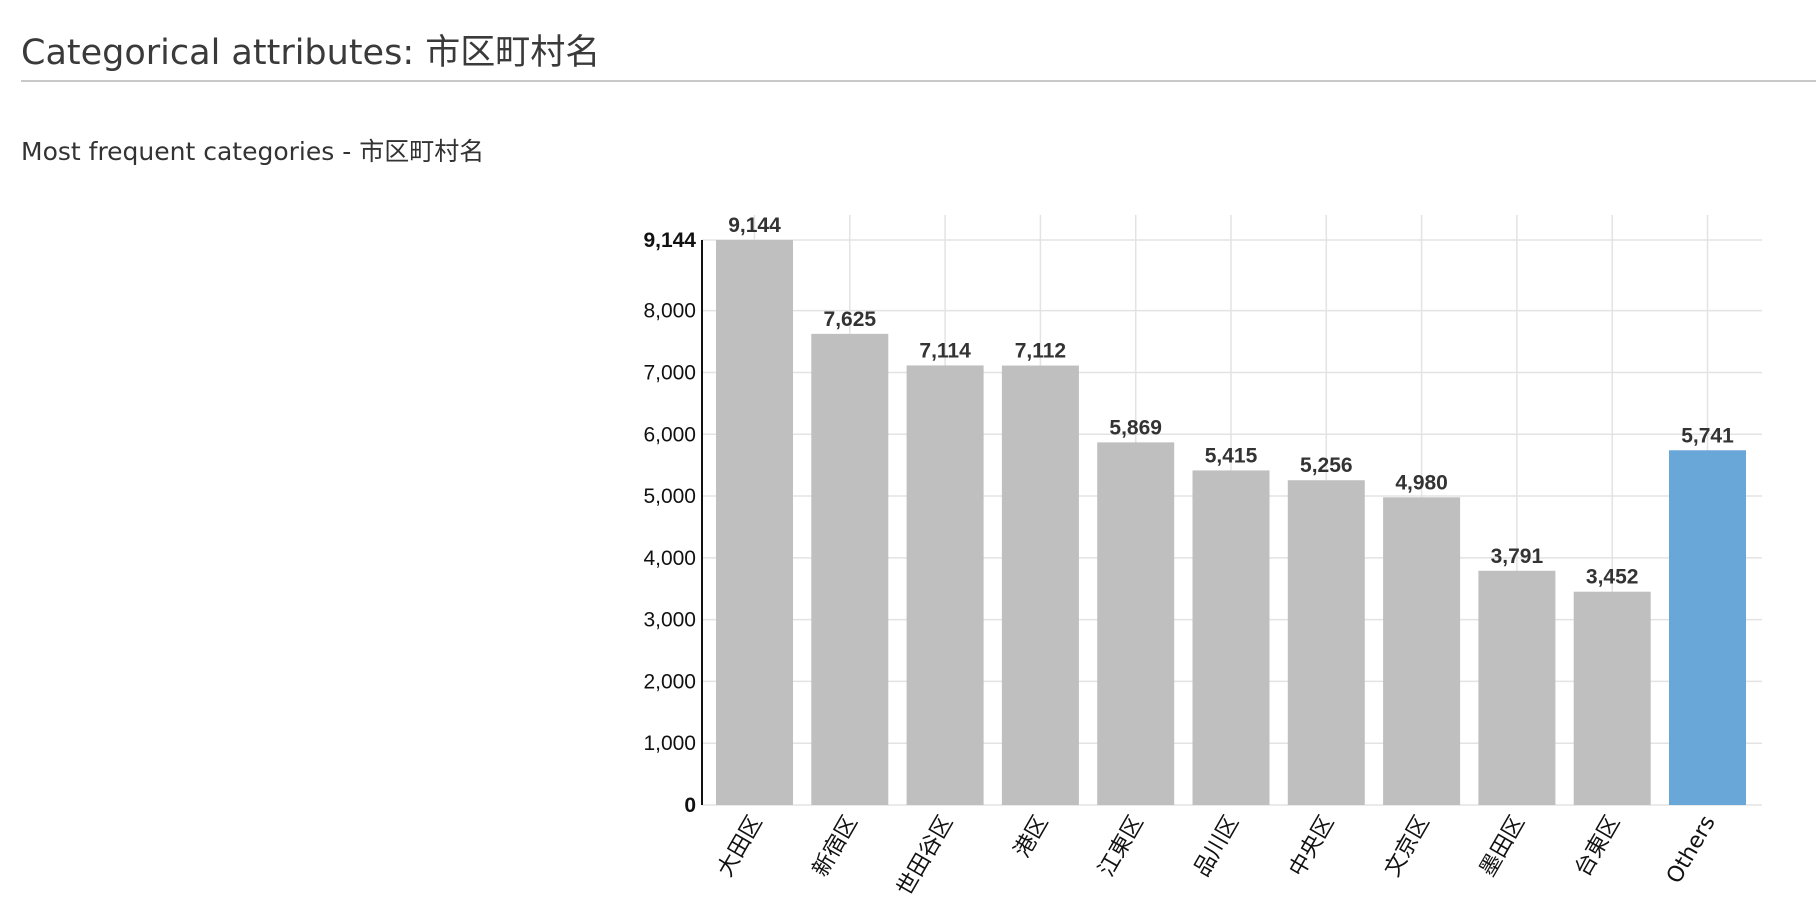 The height and width of the screenshot is (920, 1816). What do you see at coordinates (926, 856) in the screenshot?
I see `category-label: 世田谷区` at bounding box center [926, 856].